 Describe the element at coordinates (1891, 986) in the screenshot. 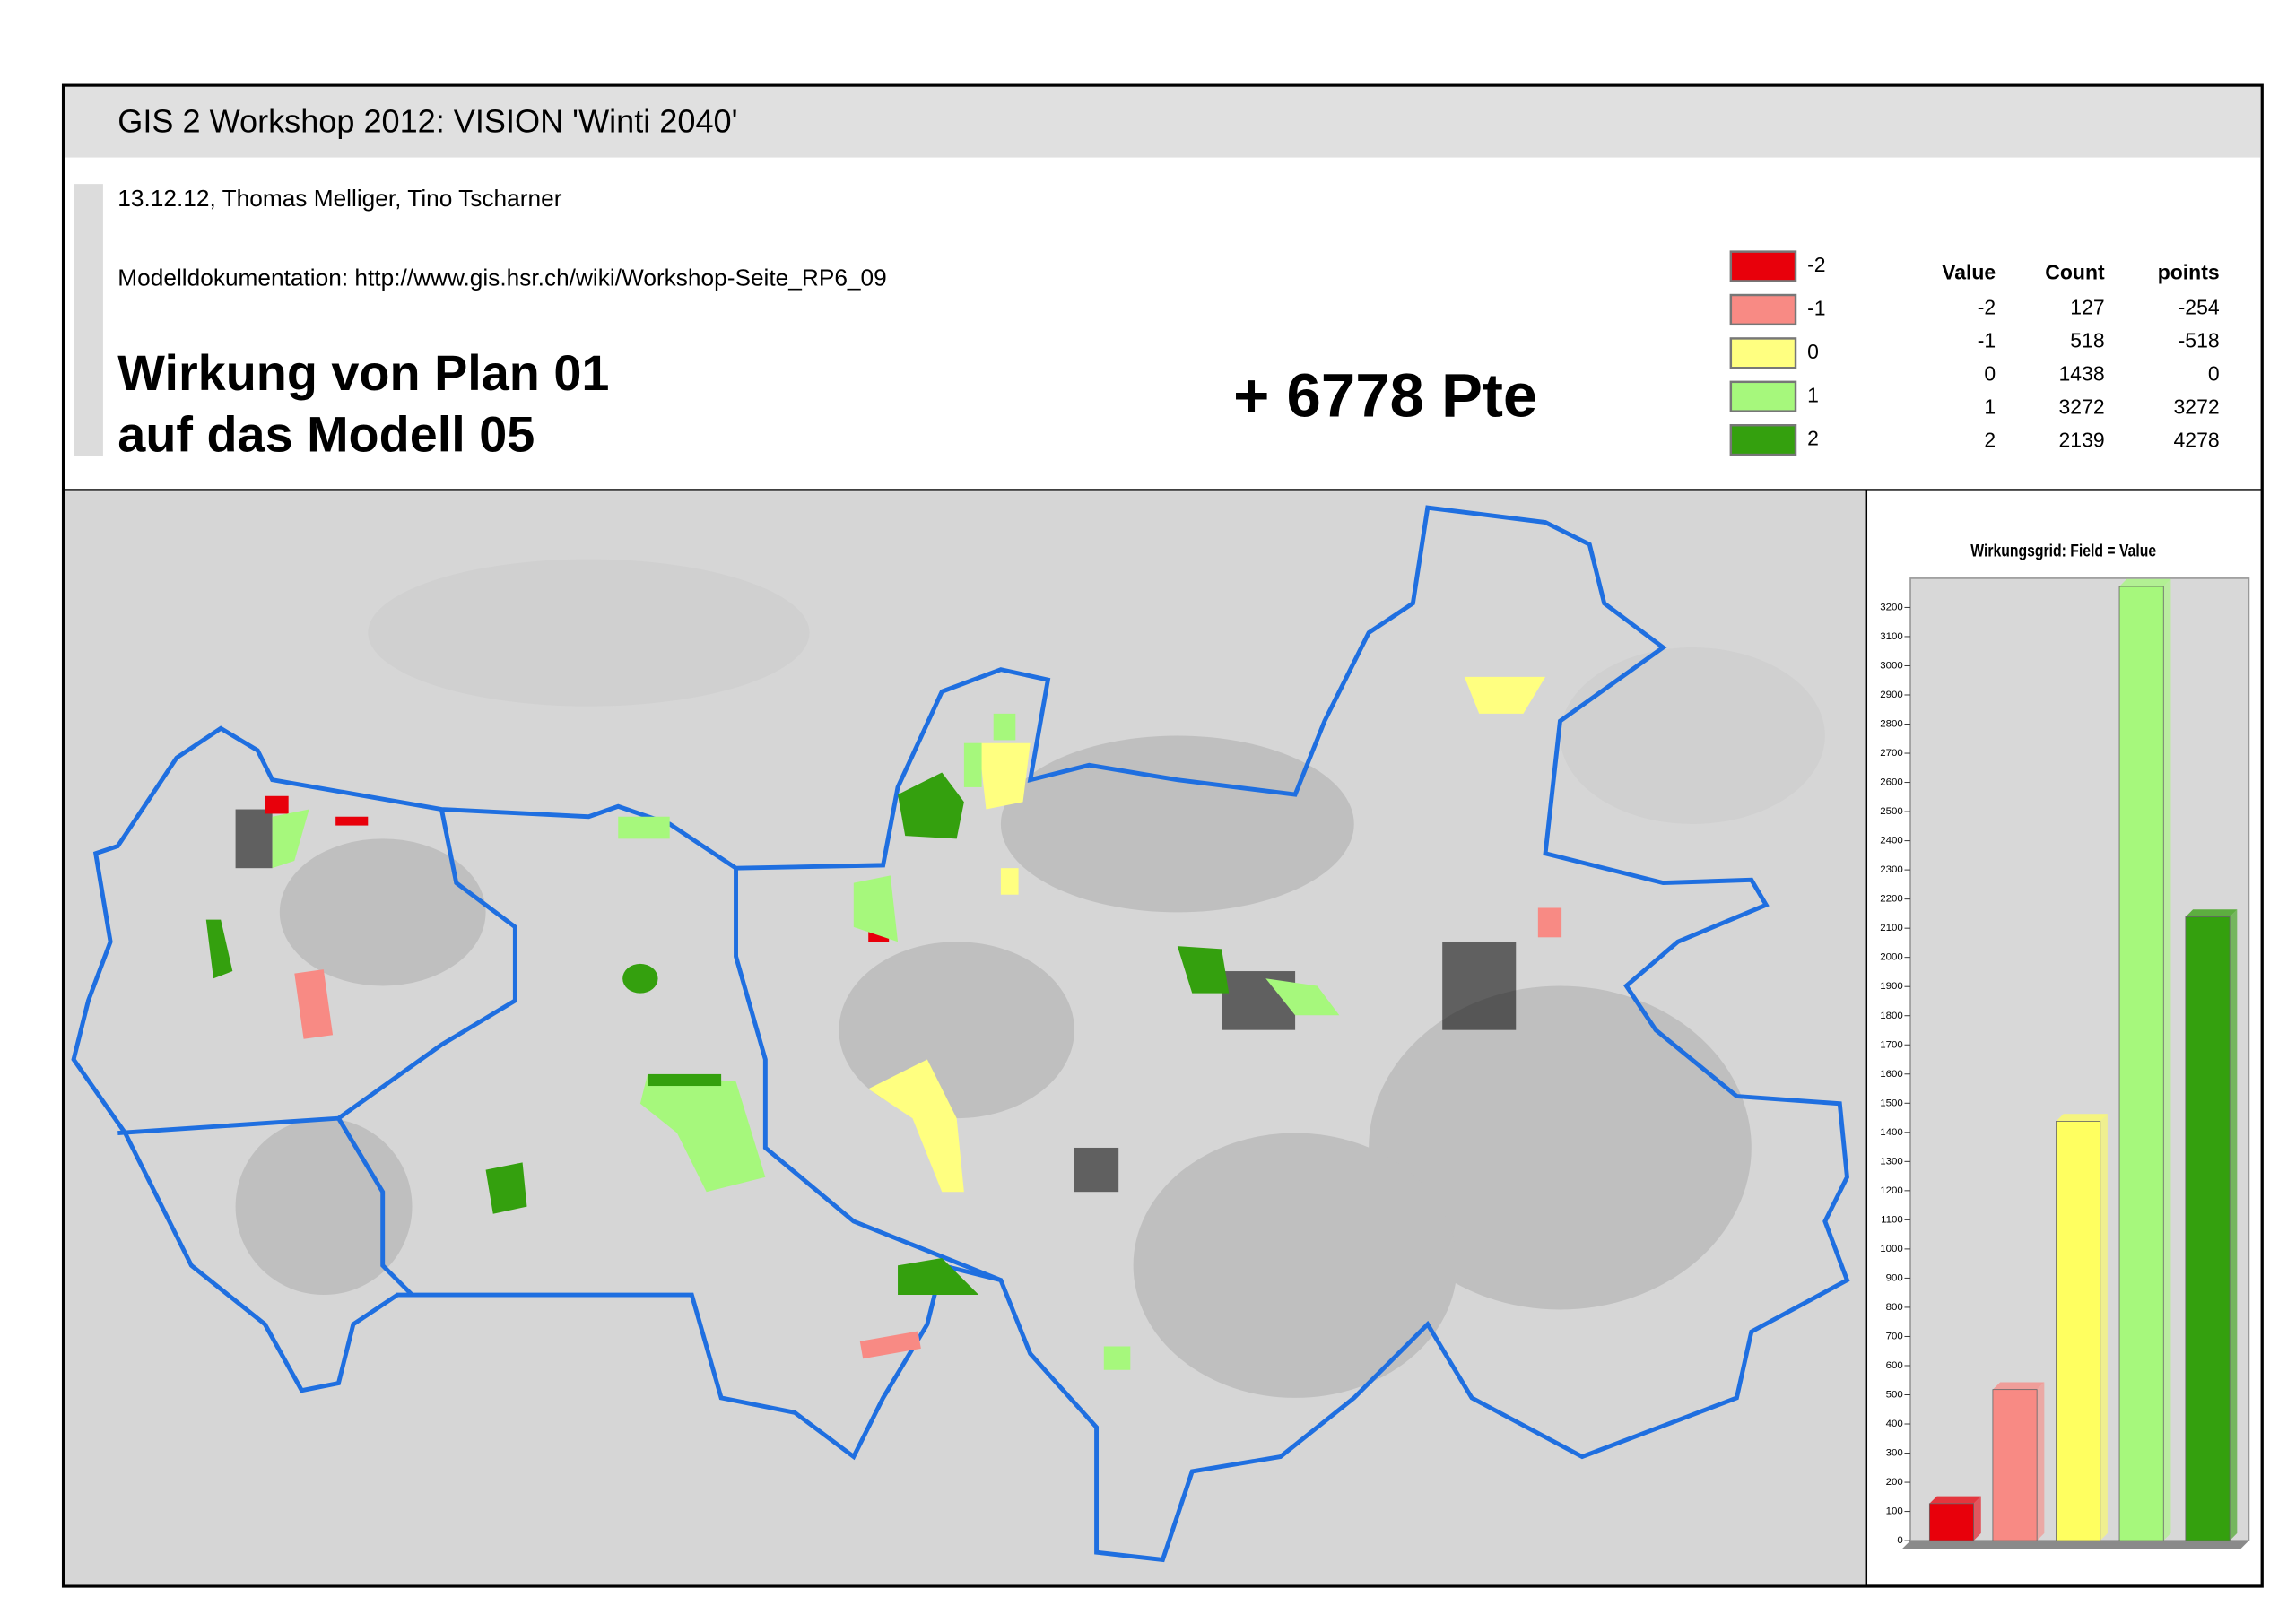

I see `y-tick-label: 1900` at that location.